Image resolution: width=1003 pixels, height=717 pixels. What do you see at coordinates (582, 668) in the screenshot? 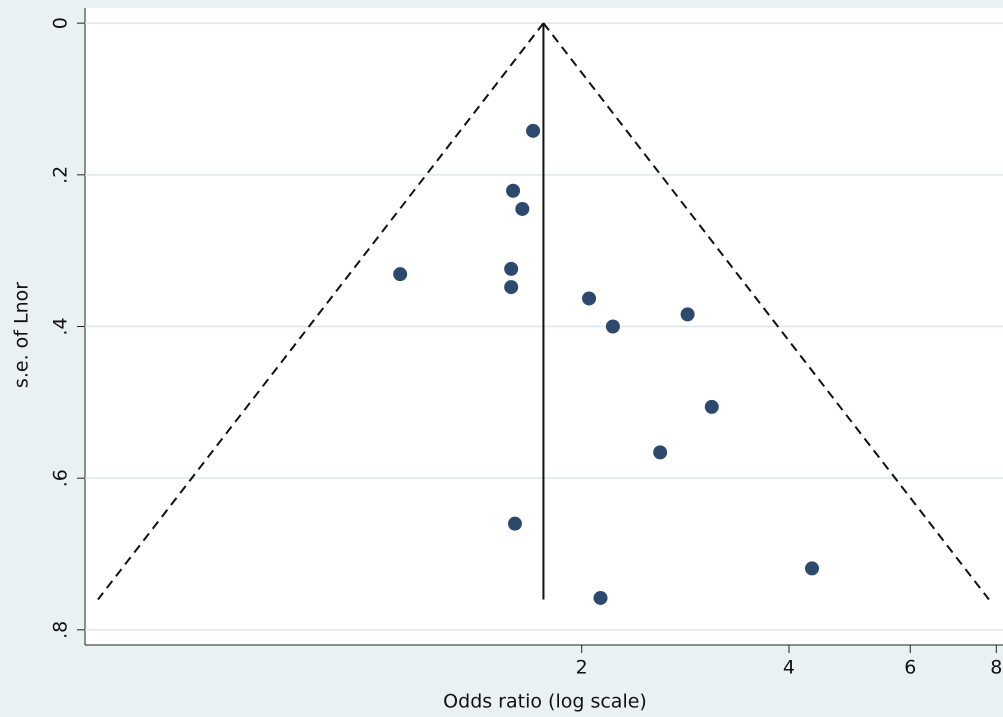
I see `x-tick-label: 2` at bounding box center [582, 668].